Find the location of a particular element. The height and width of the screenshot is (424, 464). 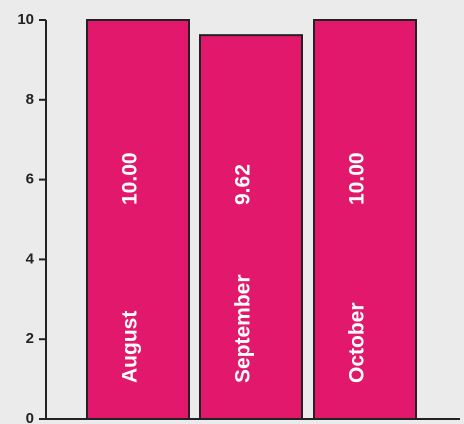

category-label: October is located at coordinates (357, 342).